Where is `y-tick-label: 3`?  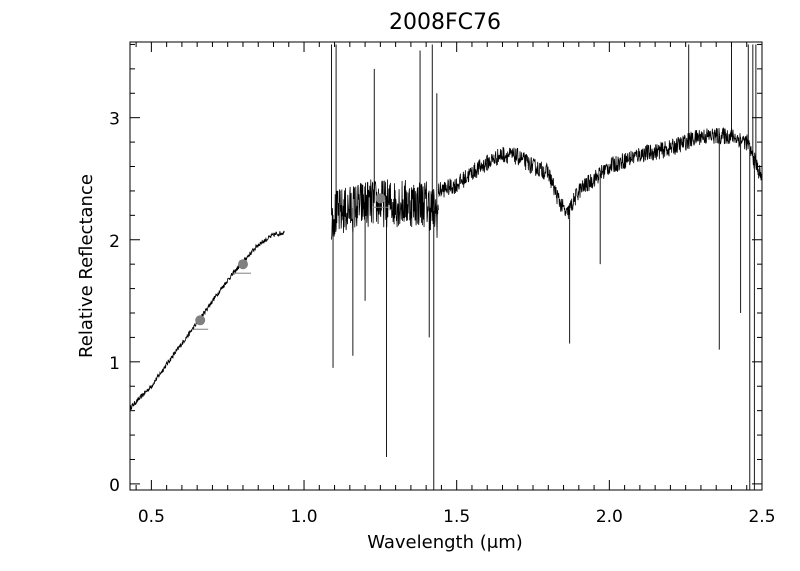
y-tick-label: 3 is located at coordinates (114, 120).